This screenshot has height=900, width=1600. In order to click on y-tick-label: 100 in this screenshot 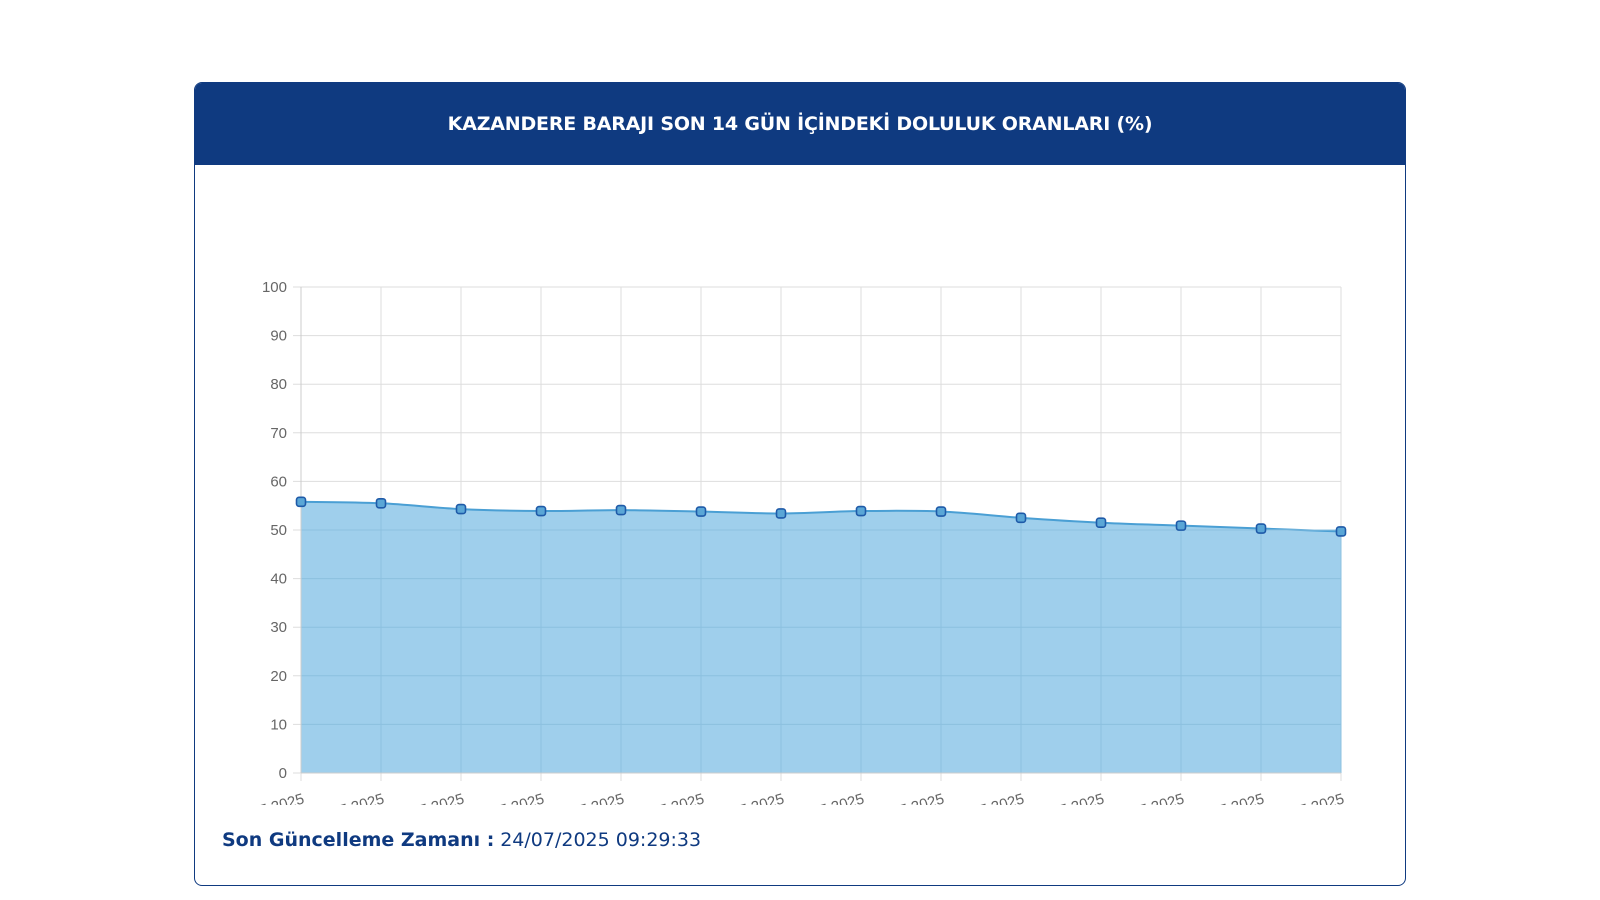, I will do `click(274, 287)`.